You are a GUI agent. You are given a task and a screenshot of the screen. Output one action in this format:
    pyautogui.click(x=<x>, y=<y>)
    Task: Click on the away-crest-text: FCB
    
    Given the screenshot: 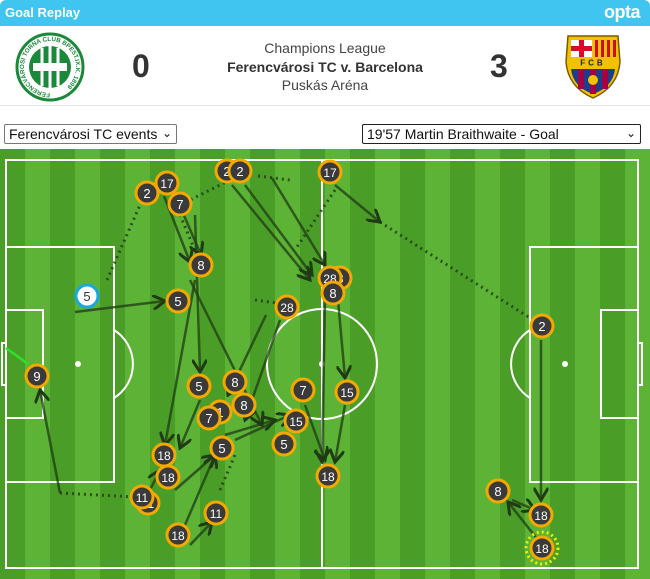 What is the action you would take?
    pyautogui.click(x=592, y=63)
    